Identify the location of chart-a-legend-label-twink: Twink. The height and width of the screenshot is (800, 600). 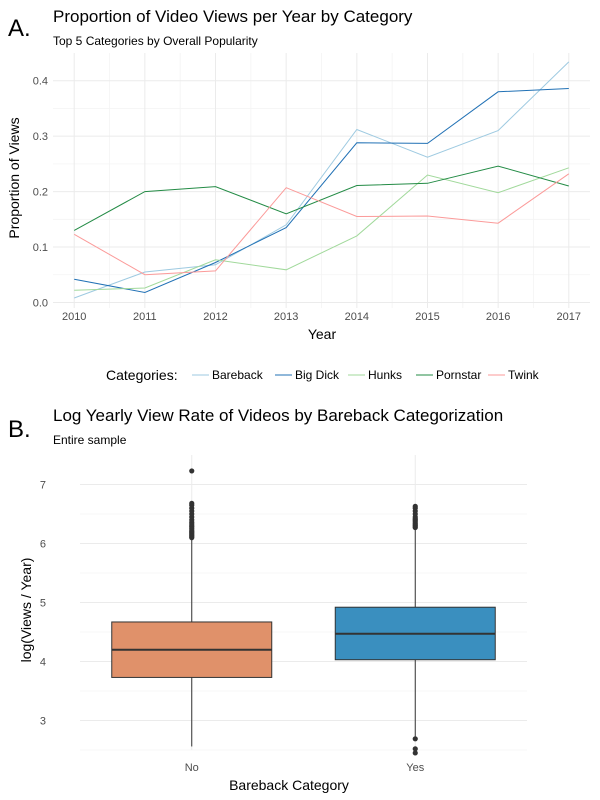
(524, 375).